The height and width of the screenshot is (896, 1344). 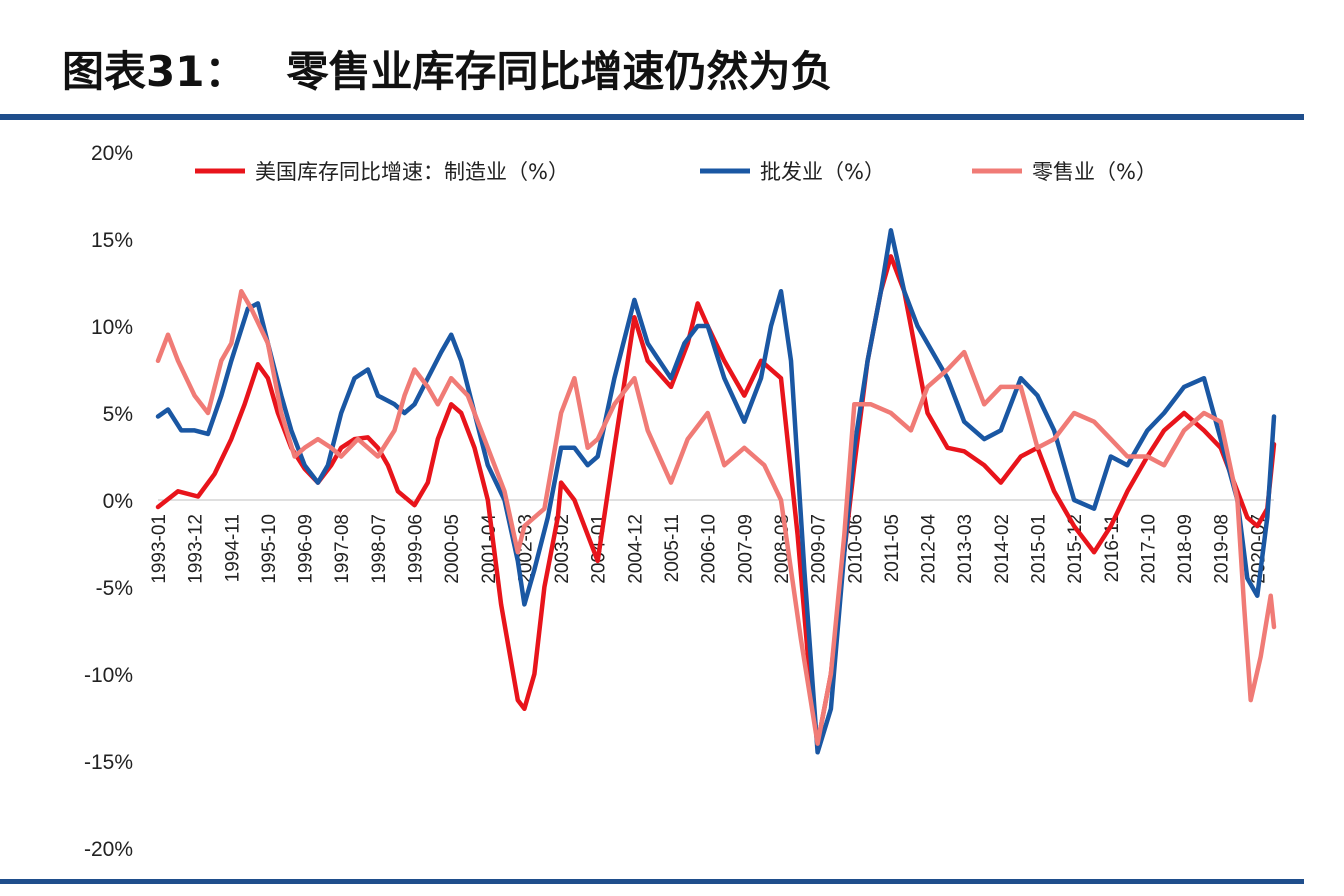 I want to click on x-tick-label: 1995-10, so click(x=269, y=549).